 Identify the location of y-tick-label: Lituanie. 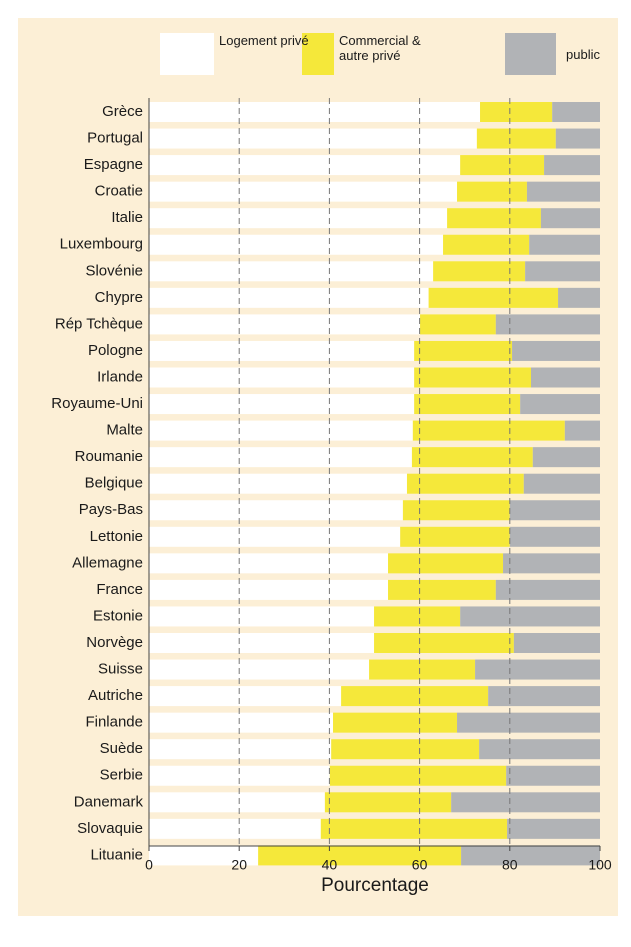
(116, 854).